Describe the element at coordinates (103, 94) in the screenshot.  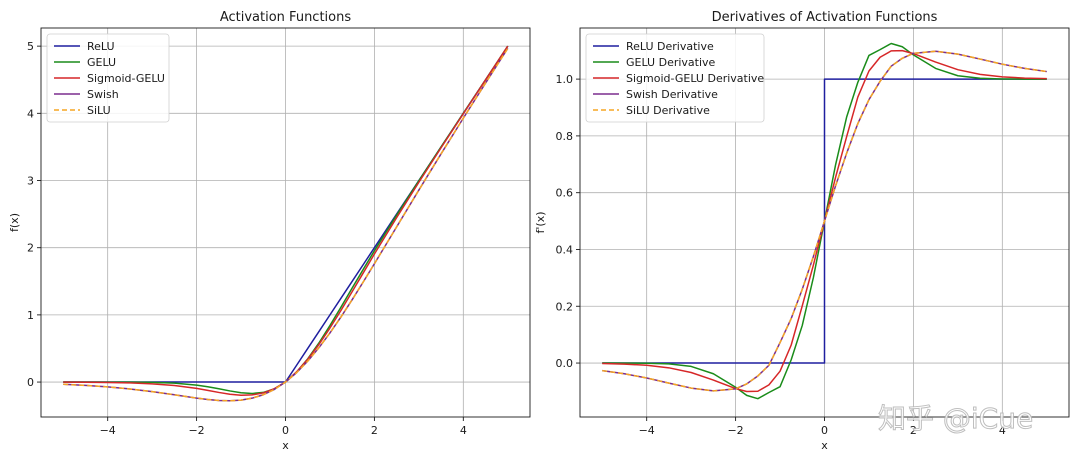
I see `legend-entry: Swish` at that location.